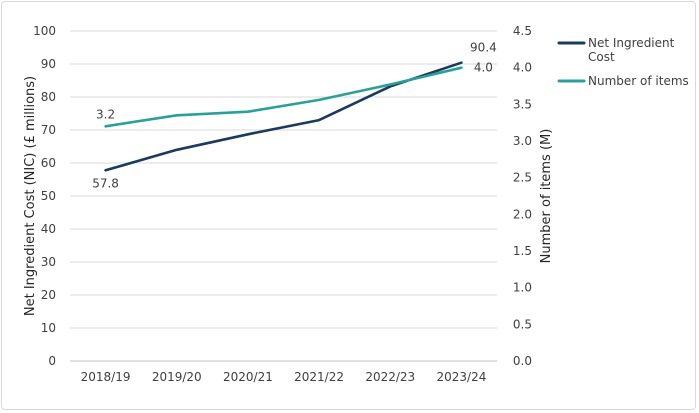 The width and height of the screenshot is (699, 413). I want to click on legend-item-net-ingredient-cost: Net Ingredient Cost, so click(616, 50).